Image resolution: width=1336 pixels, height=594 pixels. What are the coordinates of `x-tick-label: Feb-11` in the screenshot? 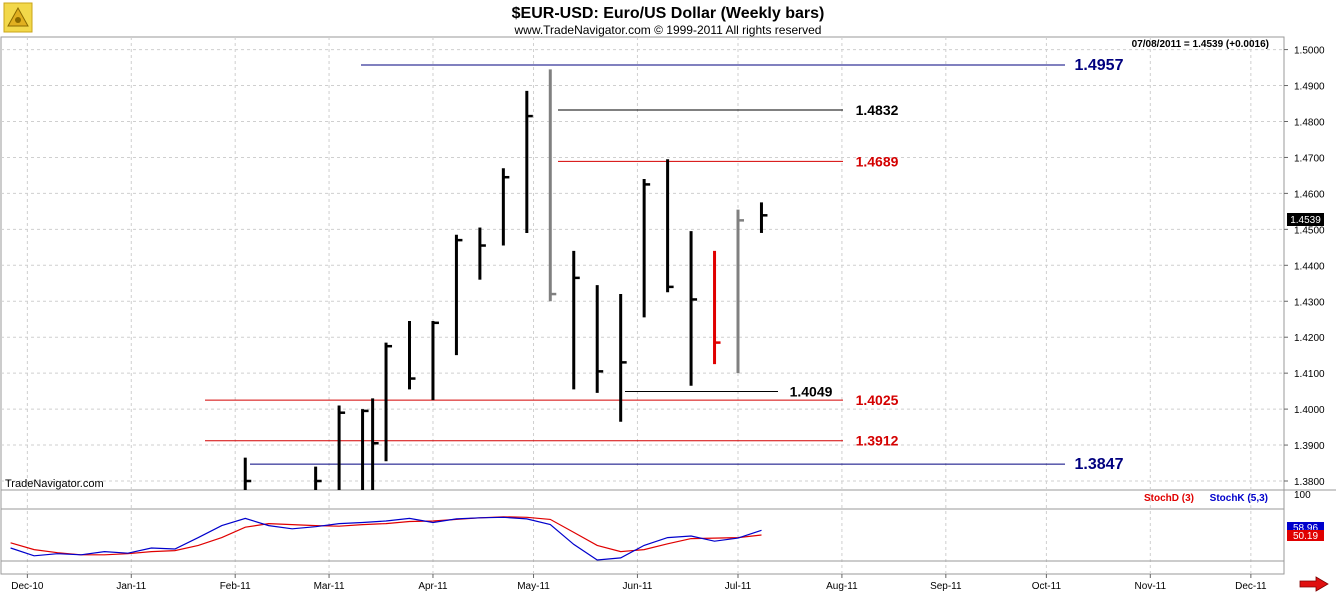 It's located at (235, 586).